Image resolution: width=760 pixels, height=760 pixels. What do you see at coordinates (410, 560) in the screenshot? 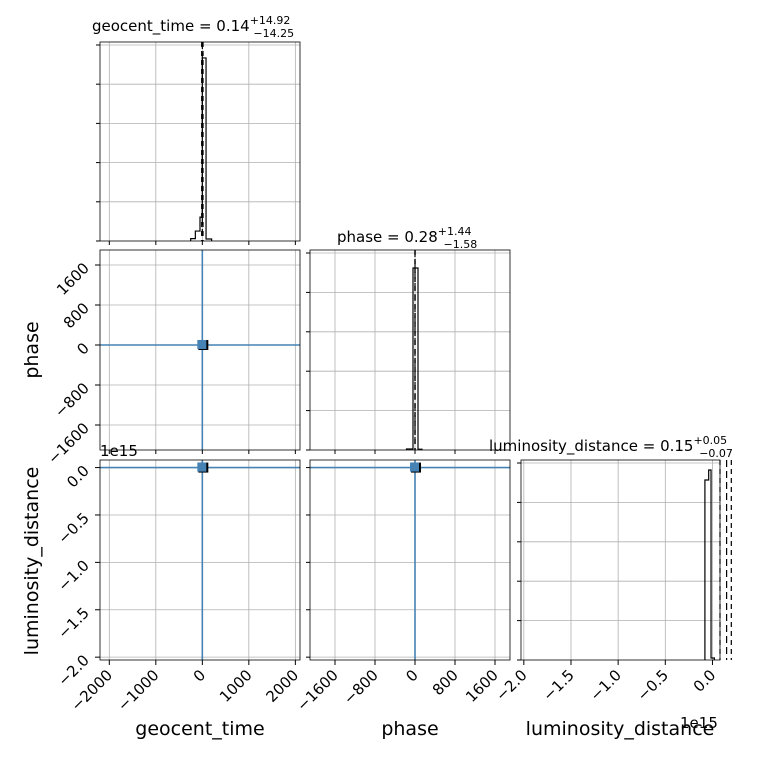
I see `panel-2d-distance-vs-phase` at bounding box center [410, 560].